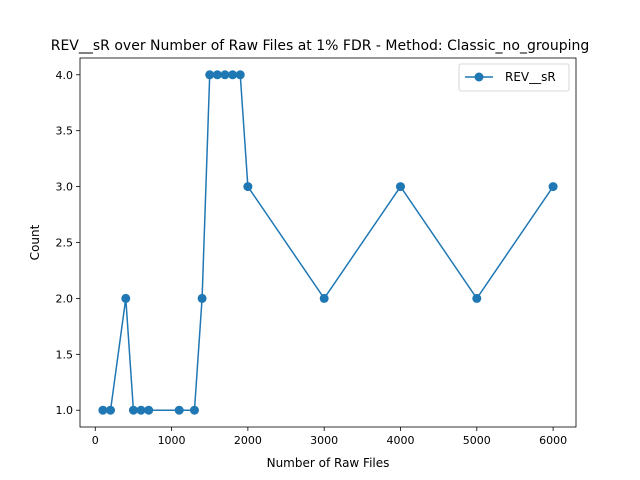 This screenshot has width=640, height=480. I want to click on x-axis-ticks: 0 1000 2000 3000 4000 5000 6000, so click(329, 437).